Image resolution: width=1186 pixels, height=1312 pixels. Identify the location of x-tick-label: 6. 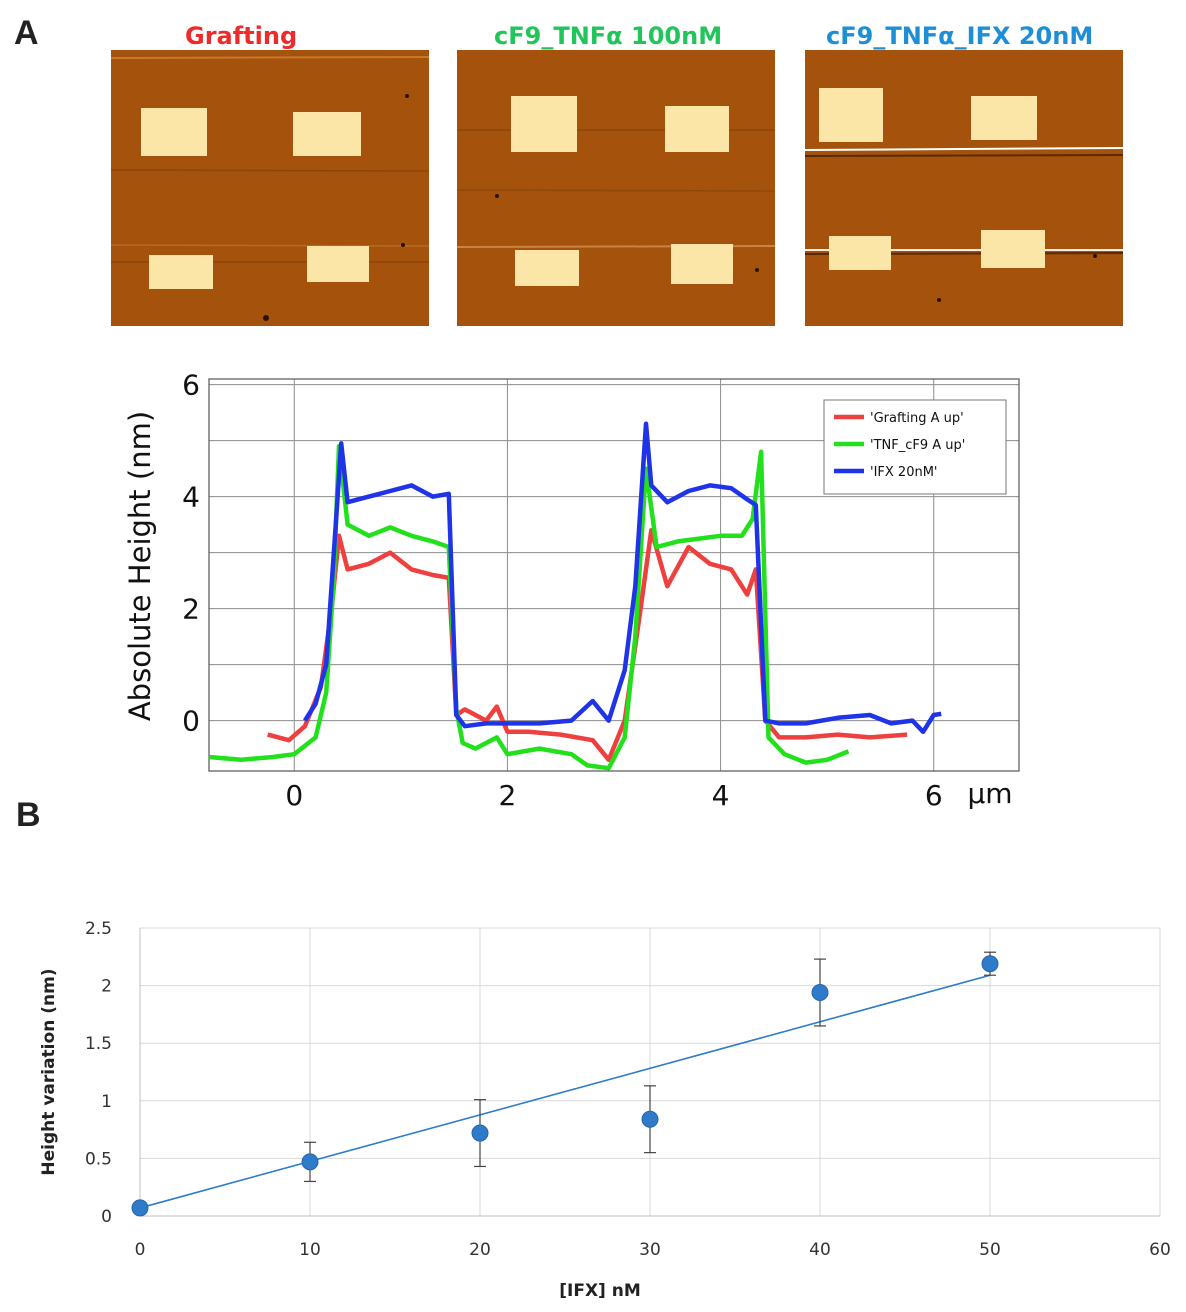
(934, 795).